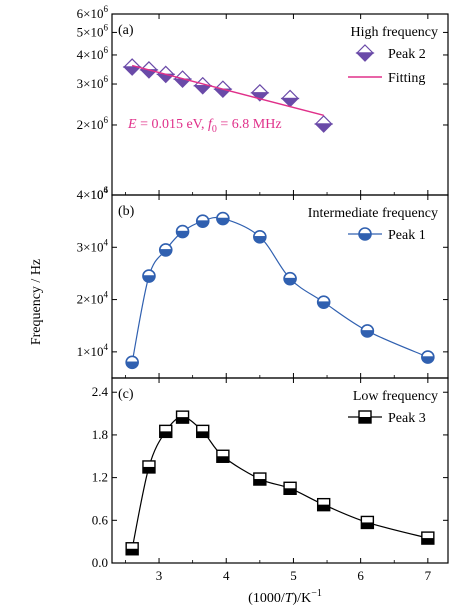  I want to click on y-tick-label-b: 4×10⁴, so click(93, 193).